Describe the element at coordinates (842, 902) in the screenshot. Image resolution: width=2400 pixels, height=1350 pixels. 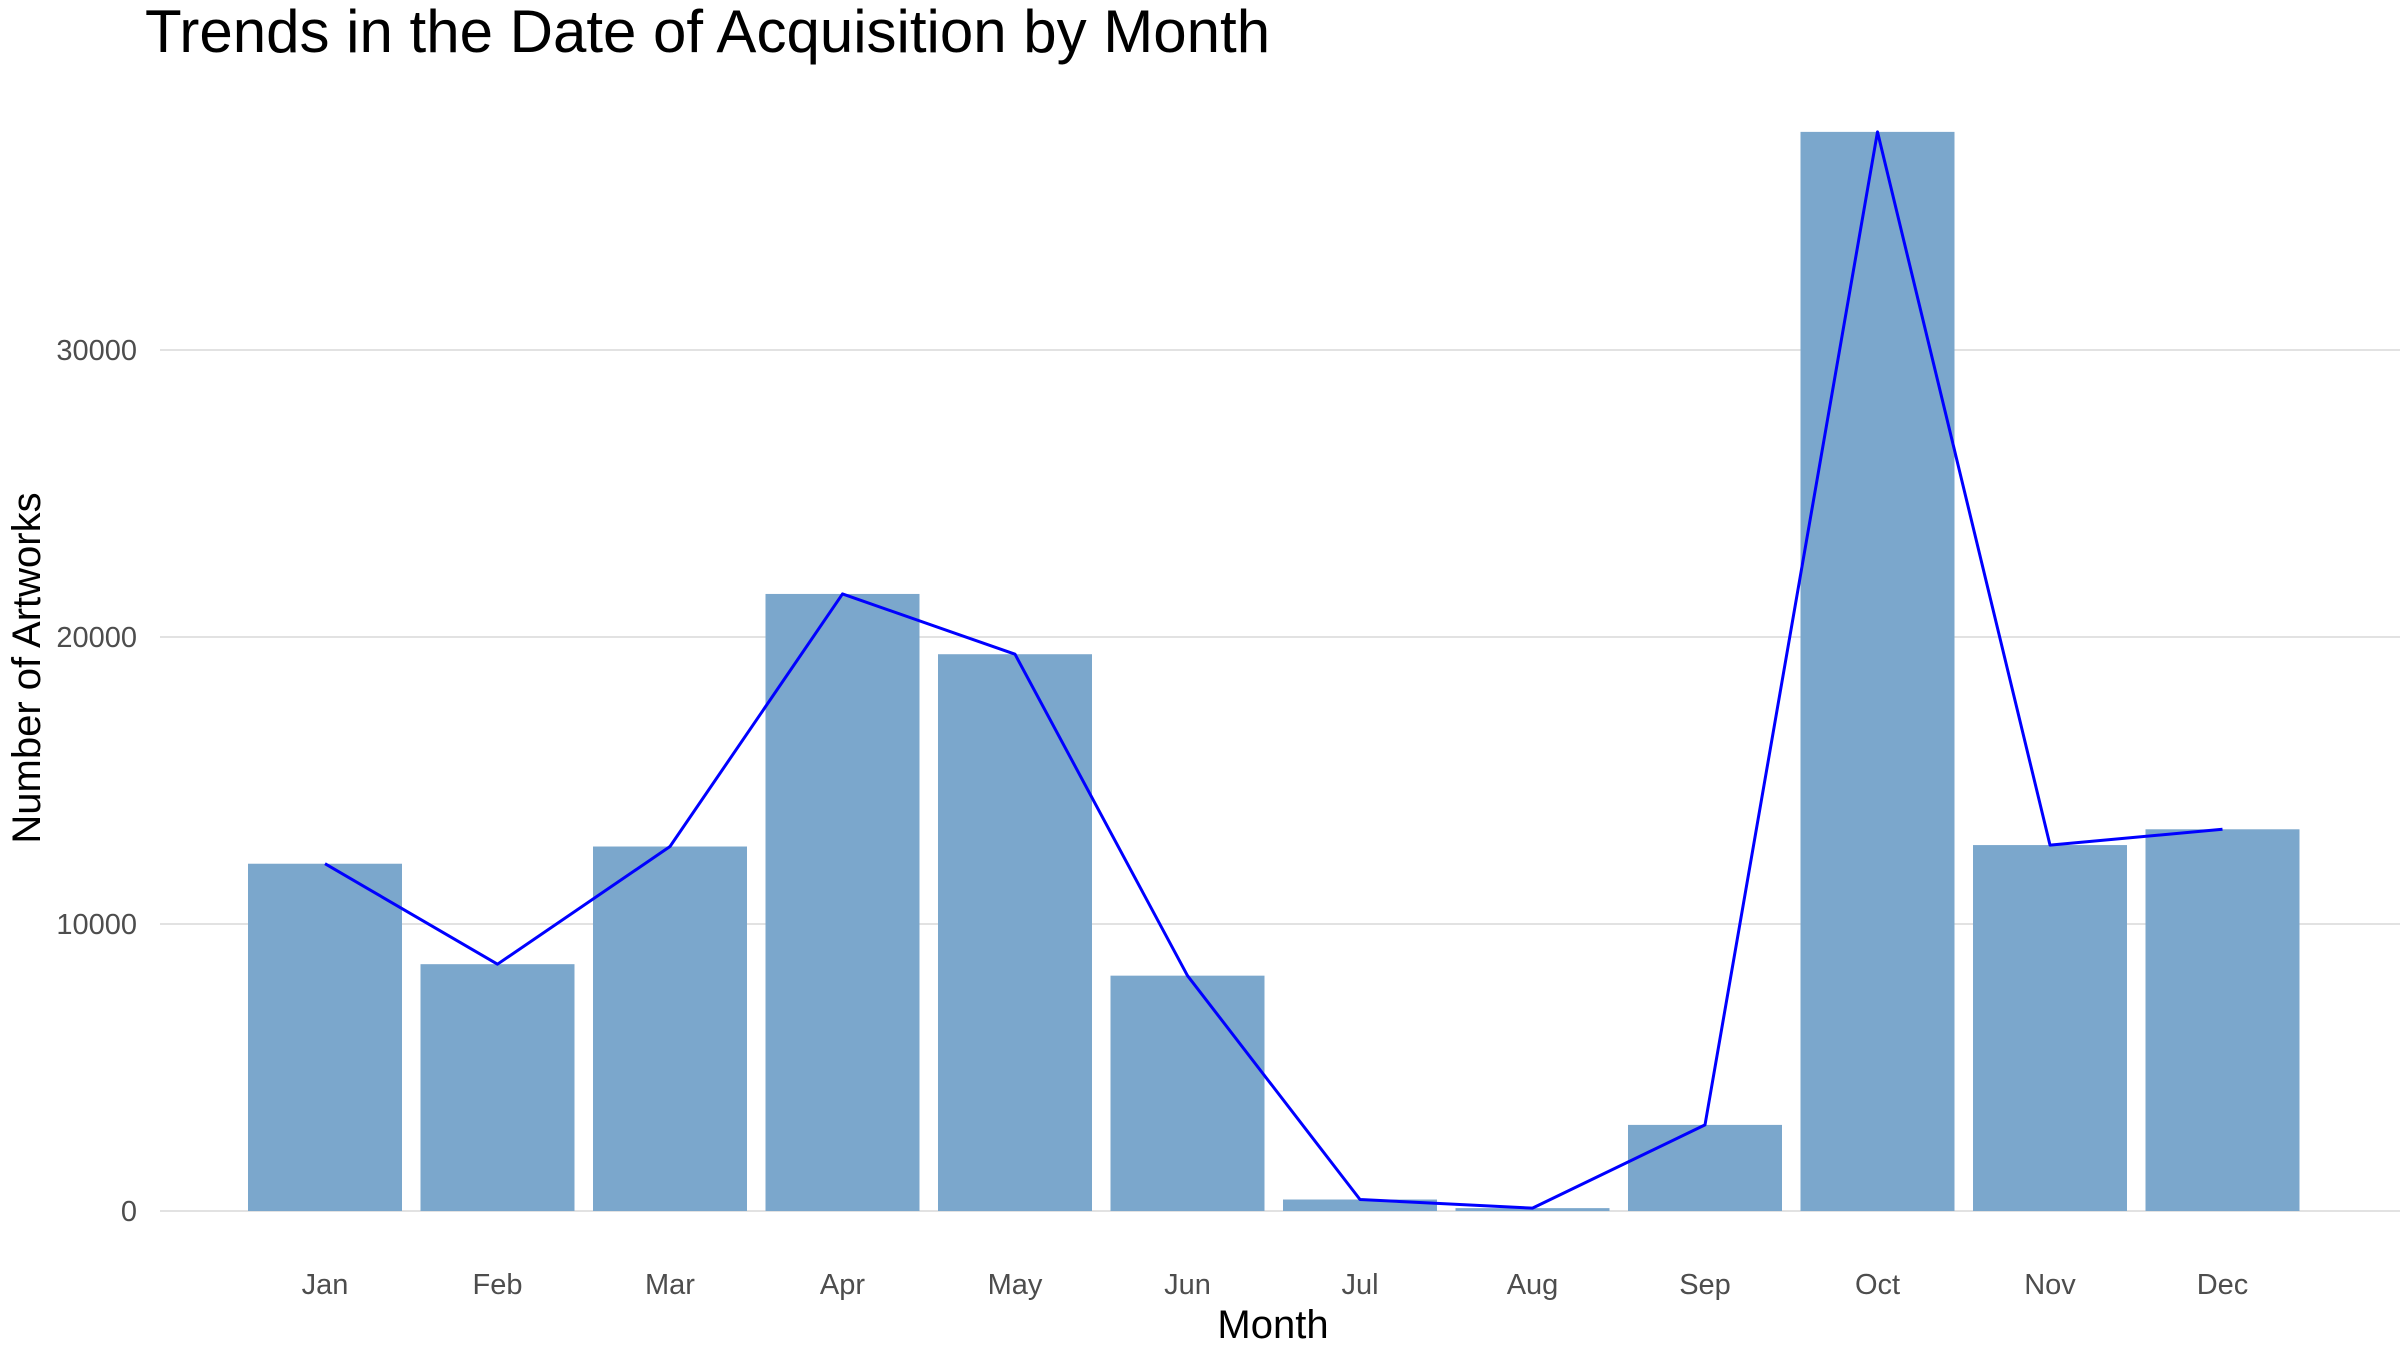
I see `bar-apr` at that location.